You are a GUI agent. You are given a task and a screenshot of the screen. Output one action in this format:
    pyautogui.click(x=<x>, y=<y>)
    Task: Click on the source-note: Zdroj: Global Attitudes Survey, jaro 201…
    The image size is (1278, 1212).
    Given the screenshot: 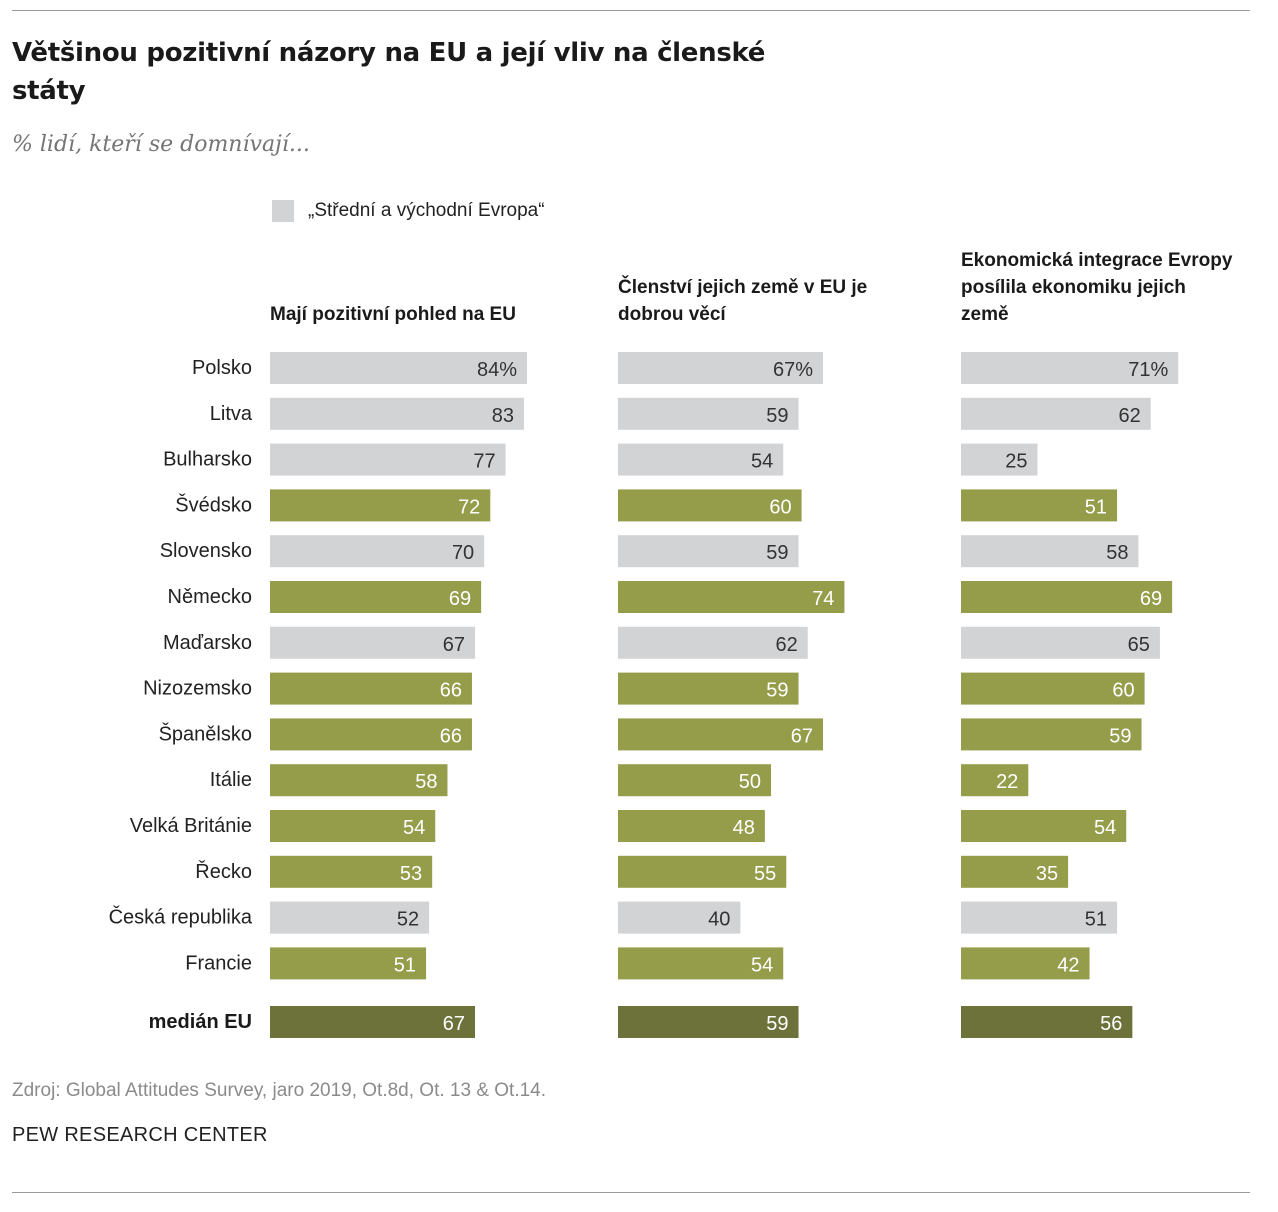 What is the action you would take?
    pyautogui.click(x=279, y=1090)
    